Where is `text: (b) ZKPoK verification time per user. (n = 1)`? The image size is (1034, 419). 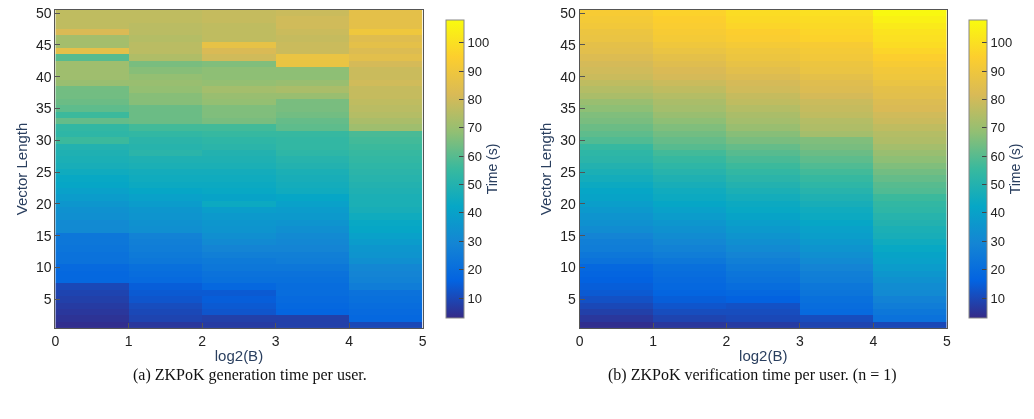 text: (b) ZKPoK verification time per user. (n = 1) is located at coordinates (752, 375).